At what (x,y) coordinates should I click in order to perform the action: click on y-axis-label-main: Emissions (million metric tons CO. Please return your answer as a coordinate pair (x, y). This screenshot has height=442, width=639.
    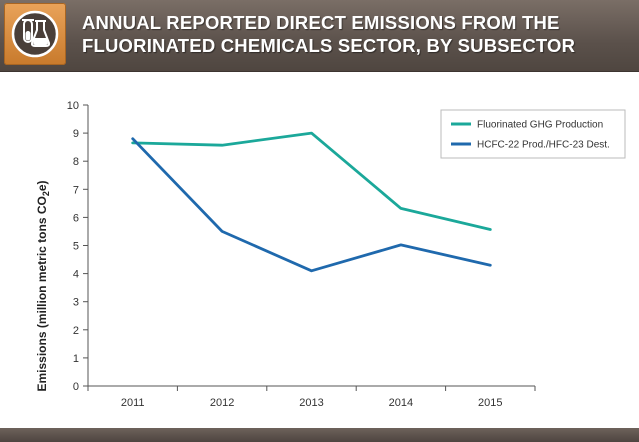
    Looking at the image, I should click on (42, 293).